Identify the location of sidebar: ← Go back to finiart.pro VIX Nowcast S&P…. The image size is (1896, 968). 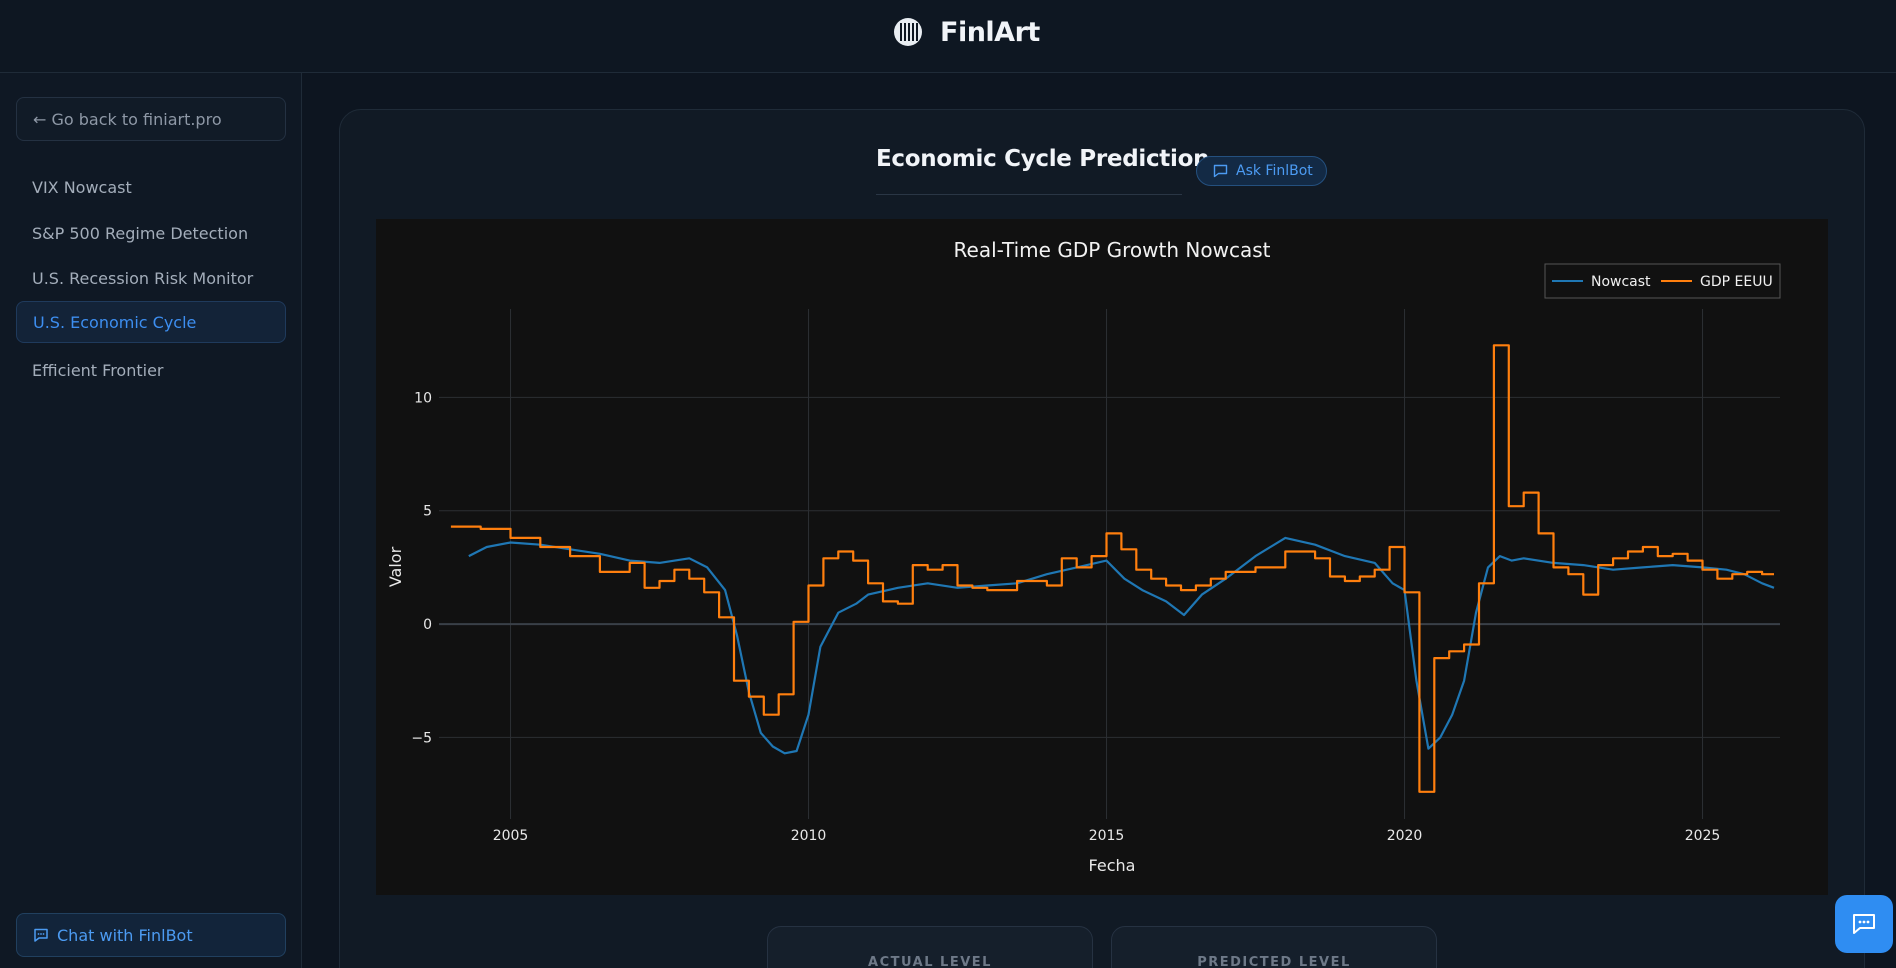
(151, 520).